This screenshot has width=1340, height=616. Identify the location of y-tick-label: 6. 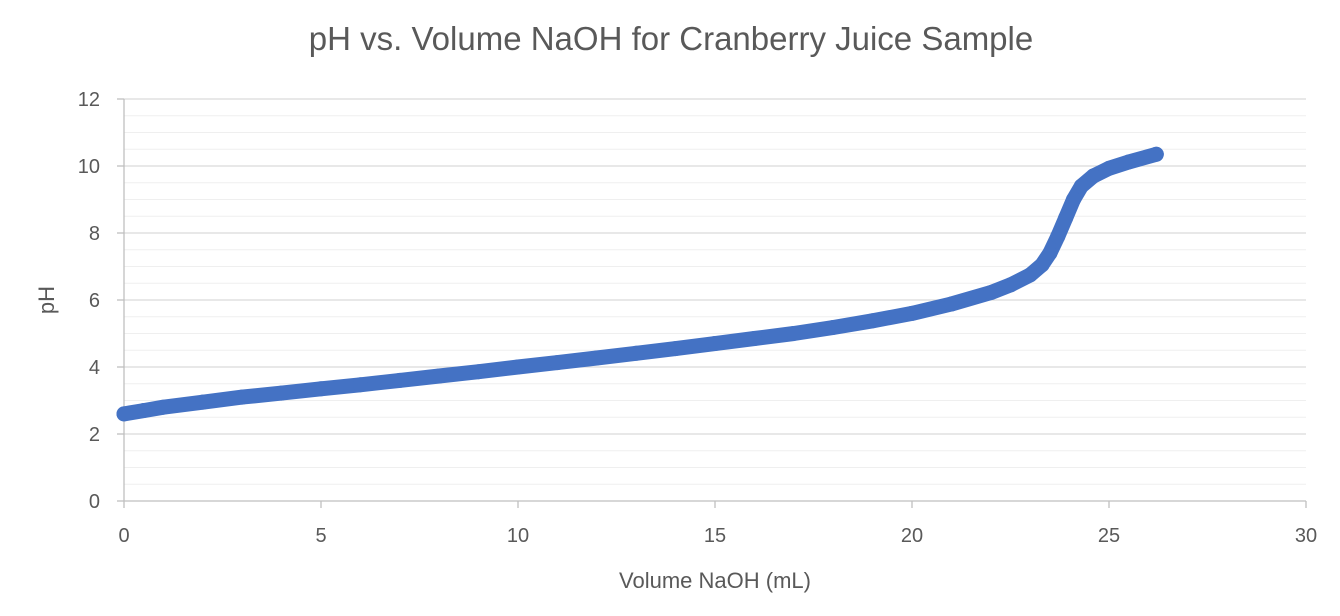
(94, 301).